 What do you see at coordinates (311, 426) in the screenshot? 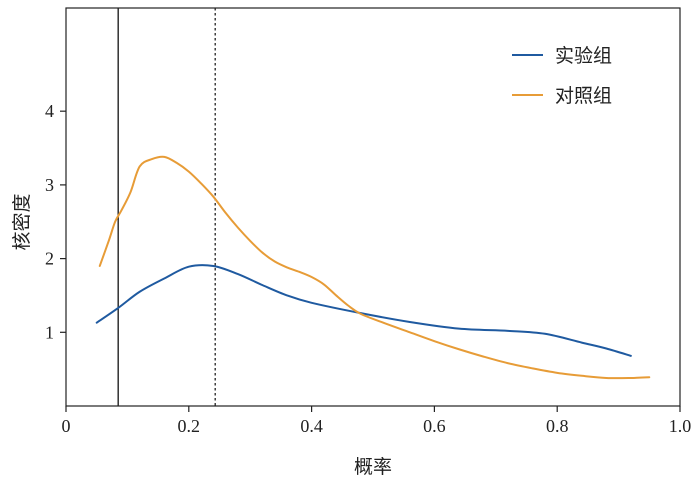
I see `x-tick-label: 0.4` at bounding box center [311, 426].